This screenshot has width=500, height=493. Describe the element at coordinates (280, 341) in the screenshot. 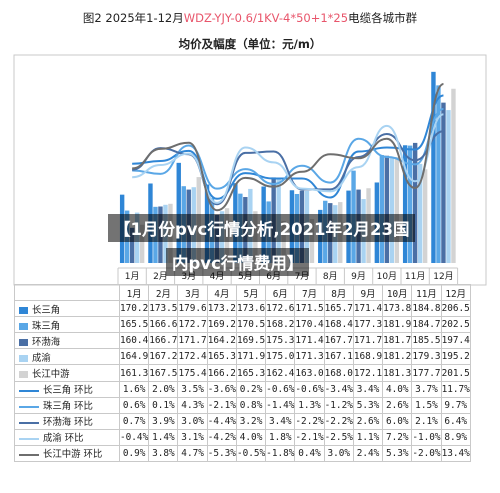

I see `table-cell: 175.3` at that location.